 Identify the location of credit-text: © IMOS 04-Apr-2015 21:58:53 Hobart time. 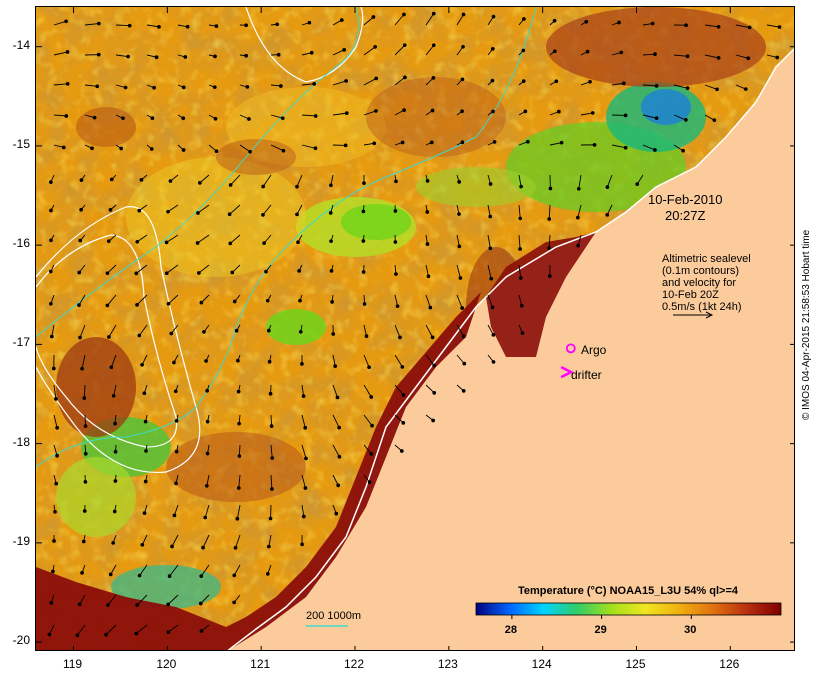
(806, 324).